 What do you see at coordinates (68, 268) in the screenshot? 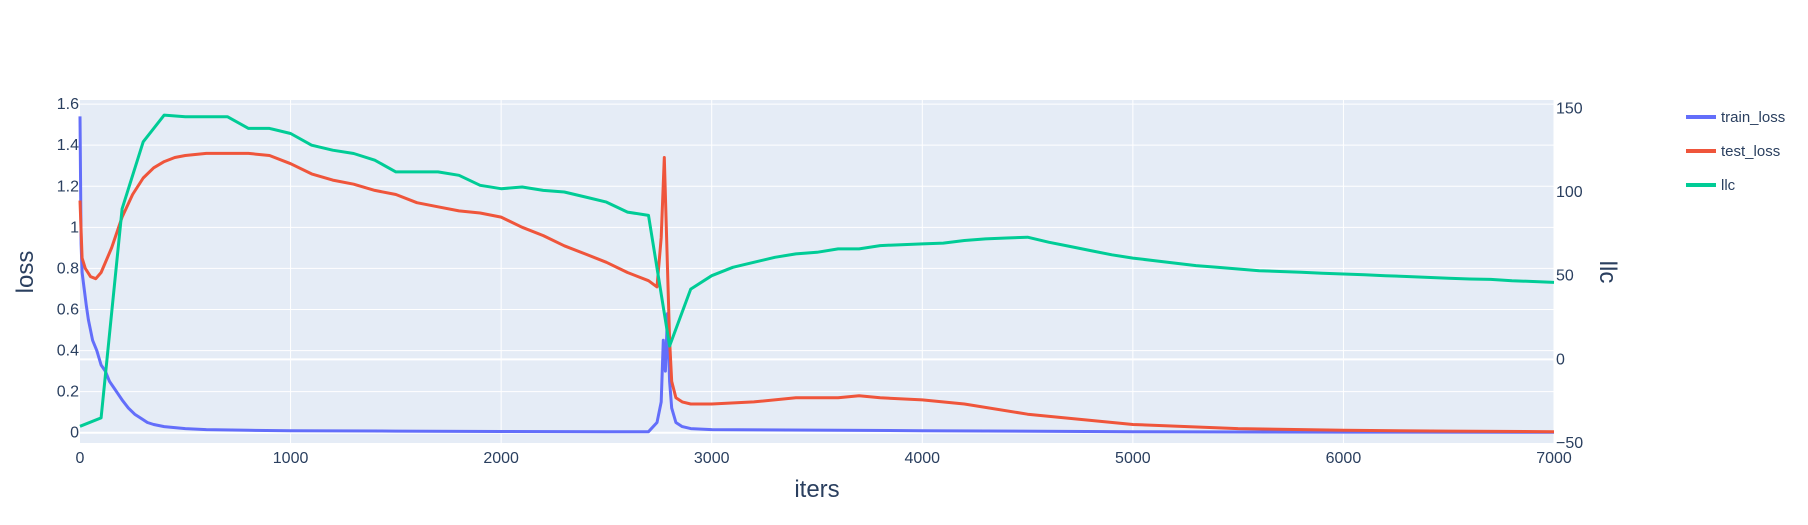
I see `y-tick-label: 0.8` at bounding box center [68, 268].